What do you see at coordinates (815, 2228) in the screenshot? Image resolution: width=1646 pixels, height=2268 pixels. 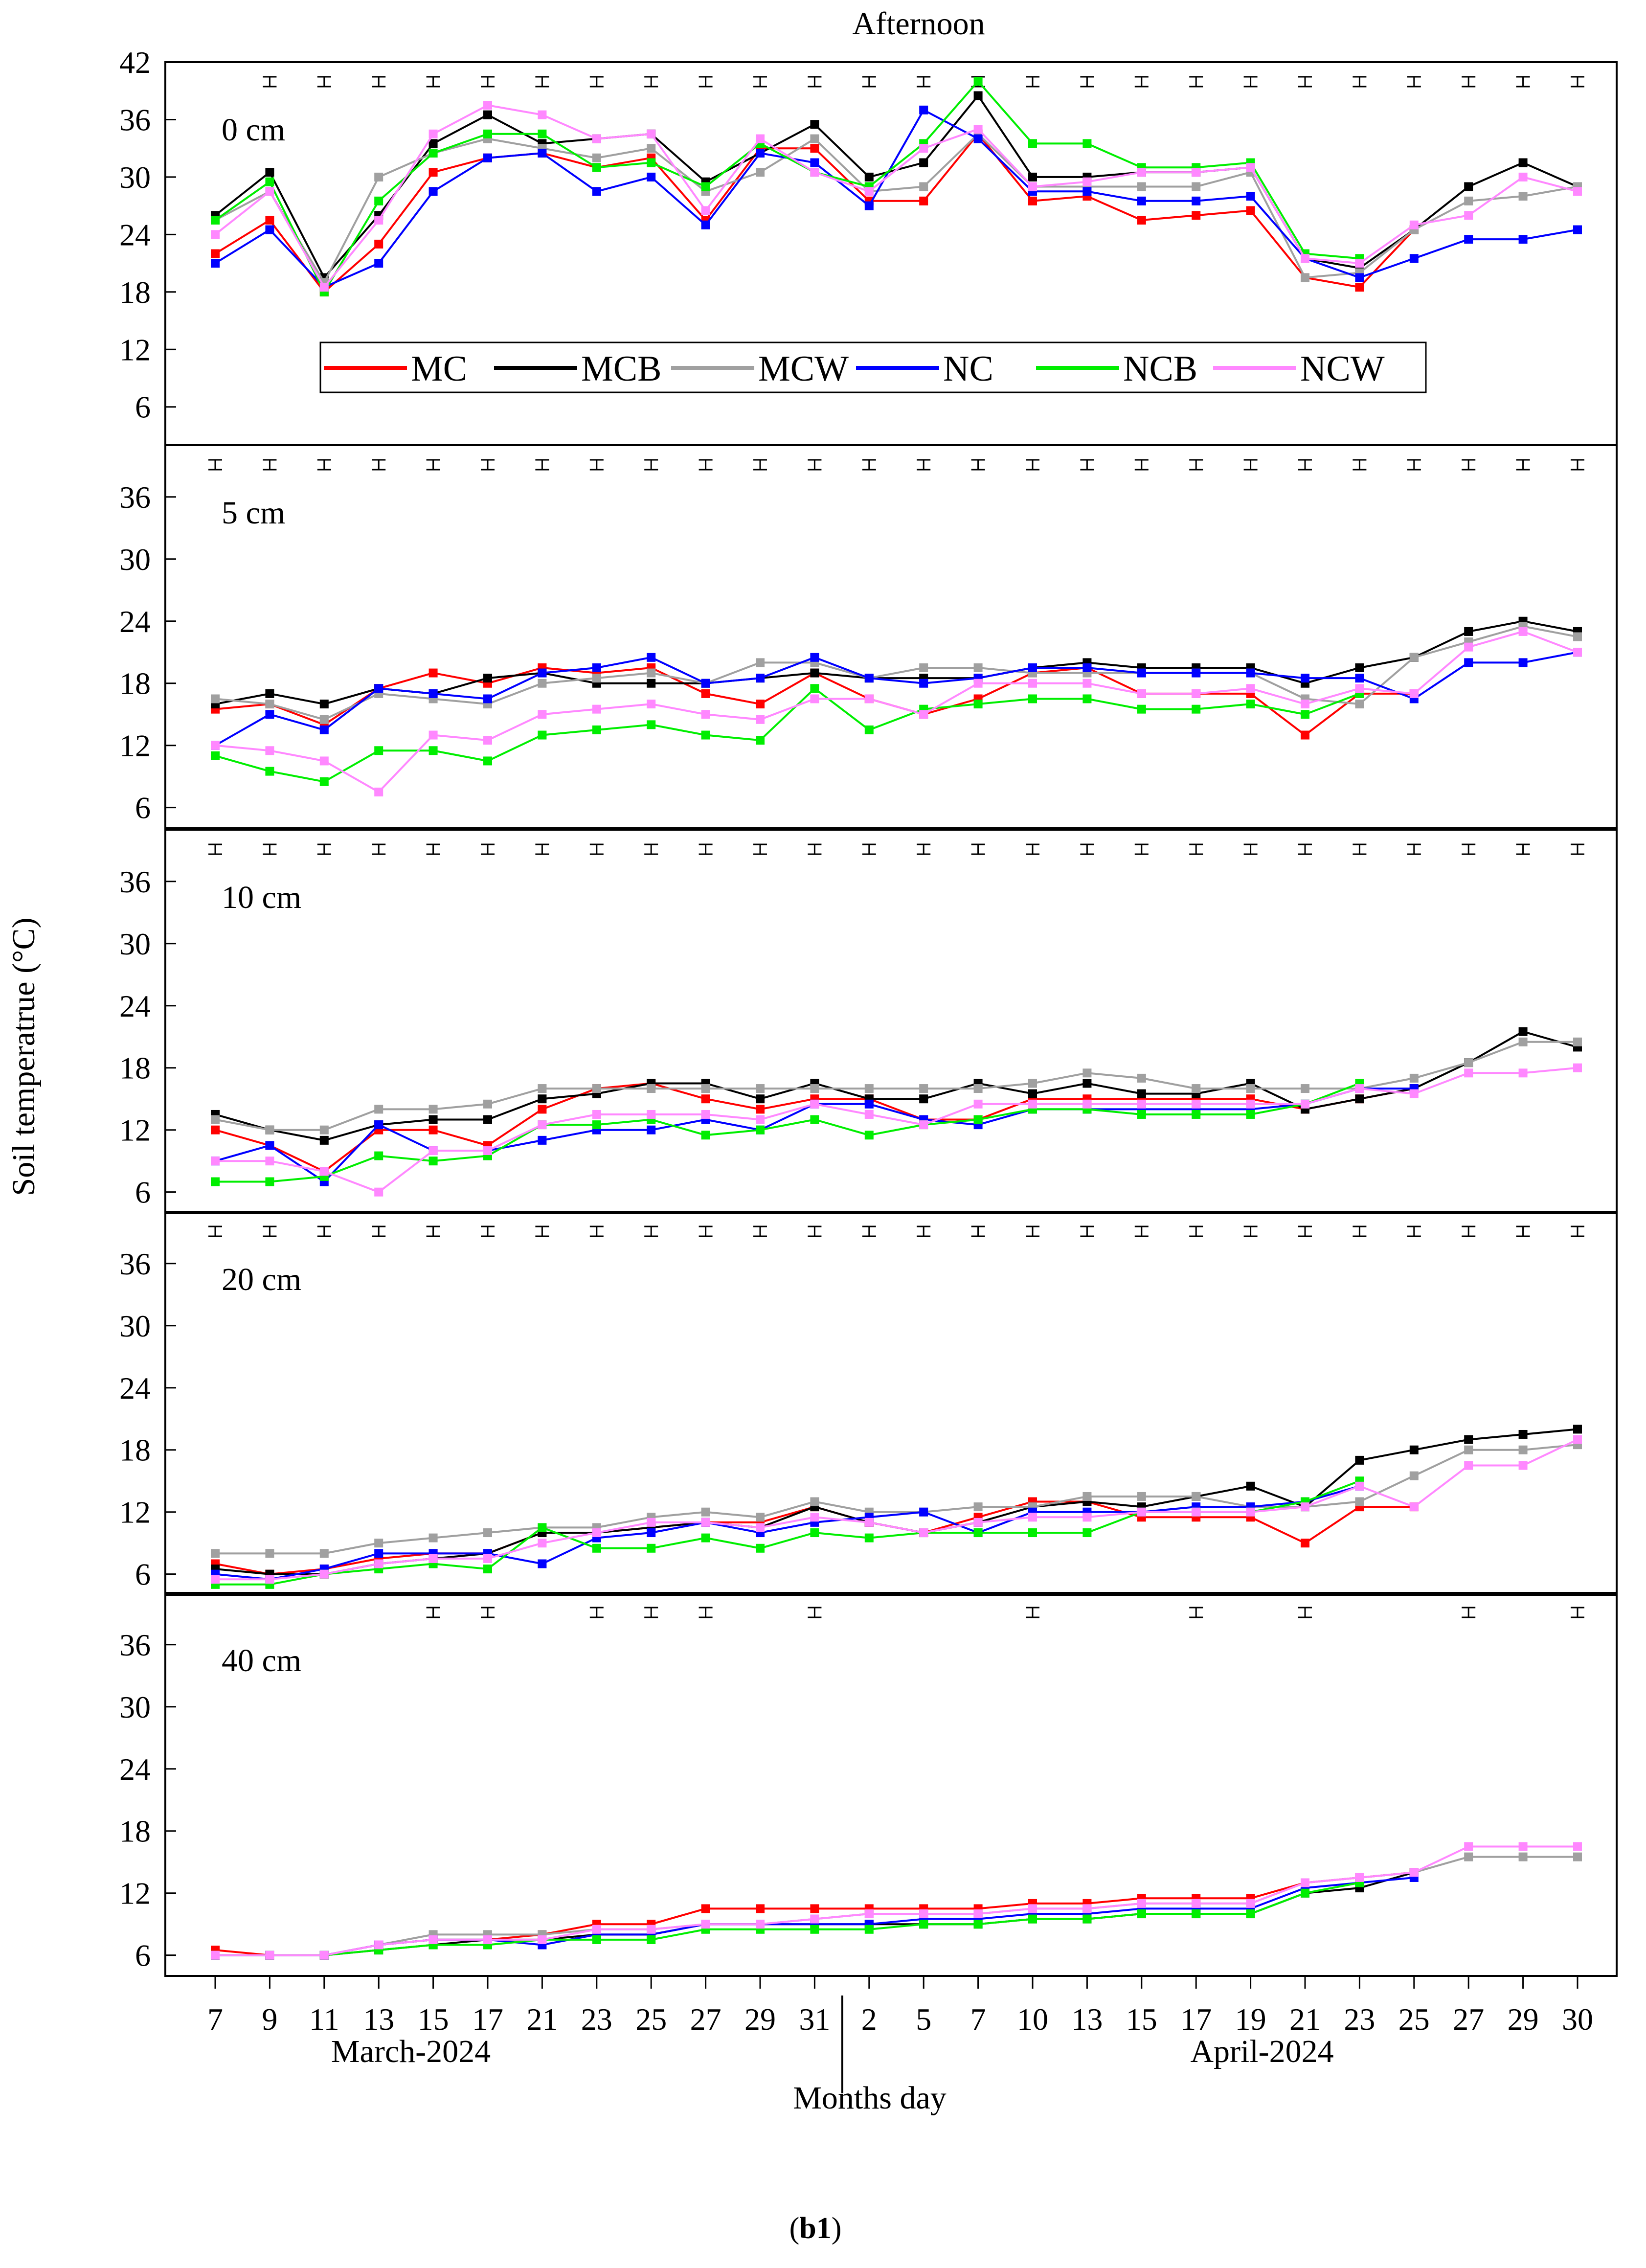 I see `figure-caption: (b1)` at bounding box center [815, 2228].